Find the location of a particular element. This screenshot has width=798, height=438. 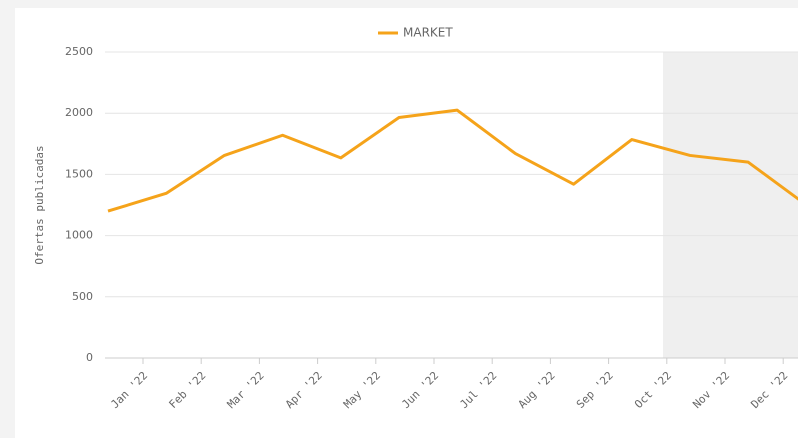

y-tick-label: 500 is located at coordinates (82, 296).